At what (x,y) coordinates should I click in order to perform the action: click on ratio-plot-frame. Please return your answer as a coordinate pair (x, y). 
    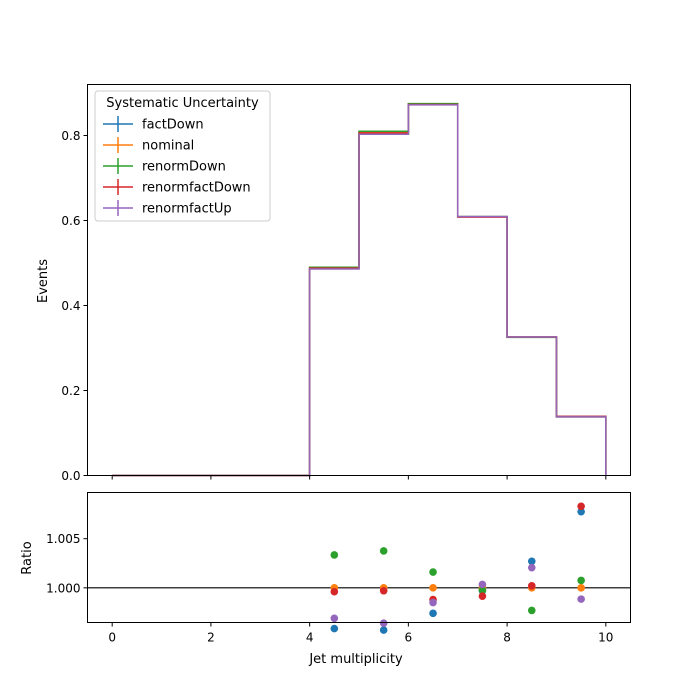
    Looking at the image, I should click on (359, 557).